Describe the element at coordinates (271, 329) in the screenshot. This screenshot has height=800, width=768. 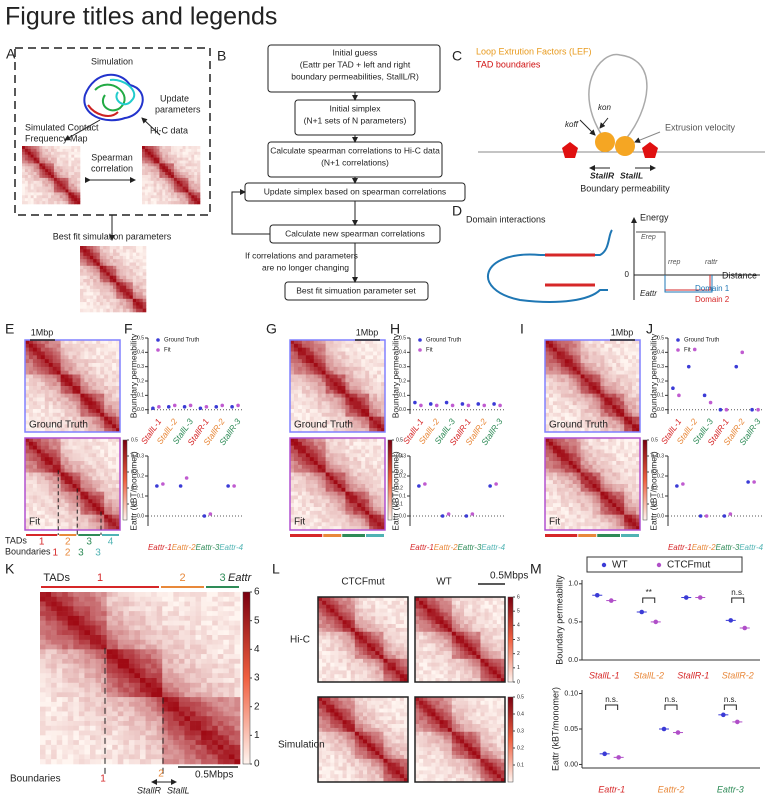
I see `panel-label: G` at that location.